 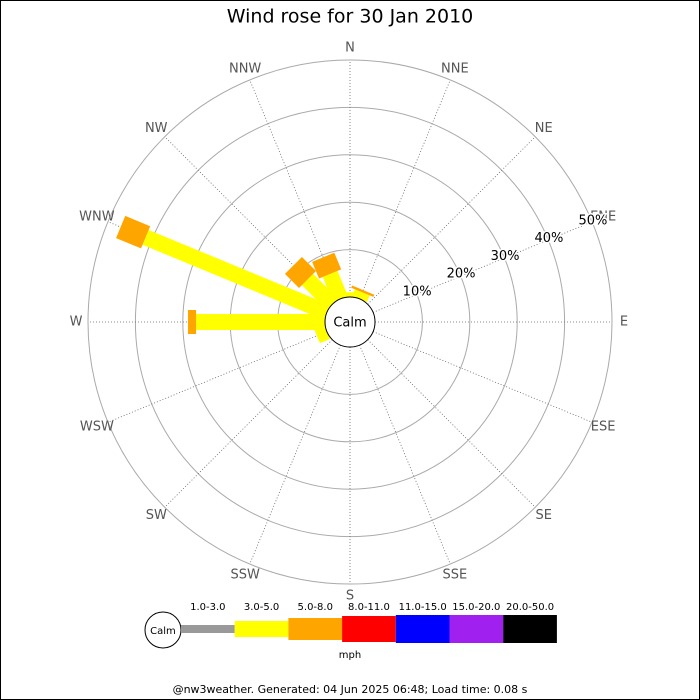 What do you see at coordinates (549, 238) in the screenshot?
I see `ring-label: 40%` at bounding box center [549, 238].